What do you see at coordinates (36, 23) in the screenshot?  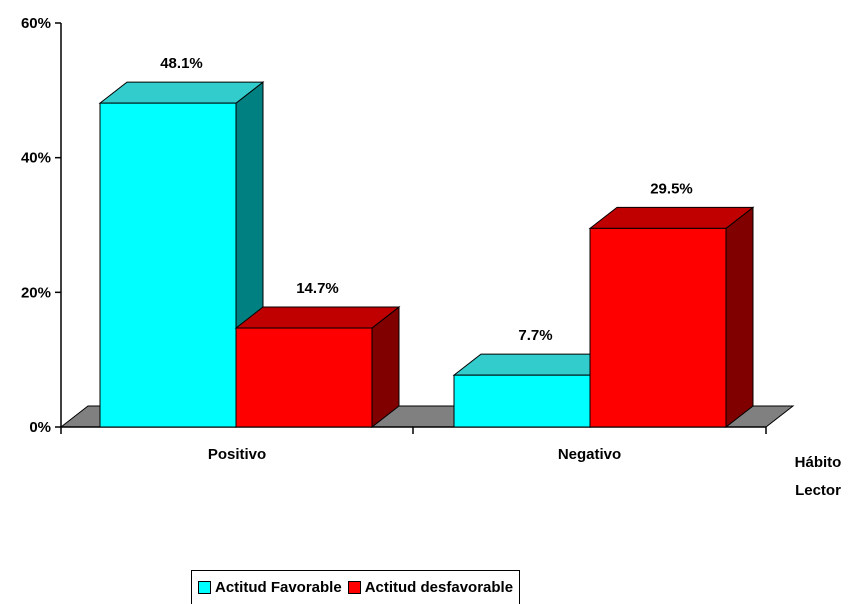 I see `y-tick-label: 60%` at bounding box center [36, 23].